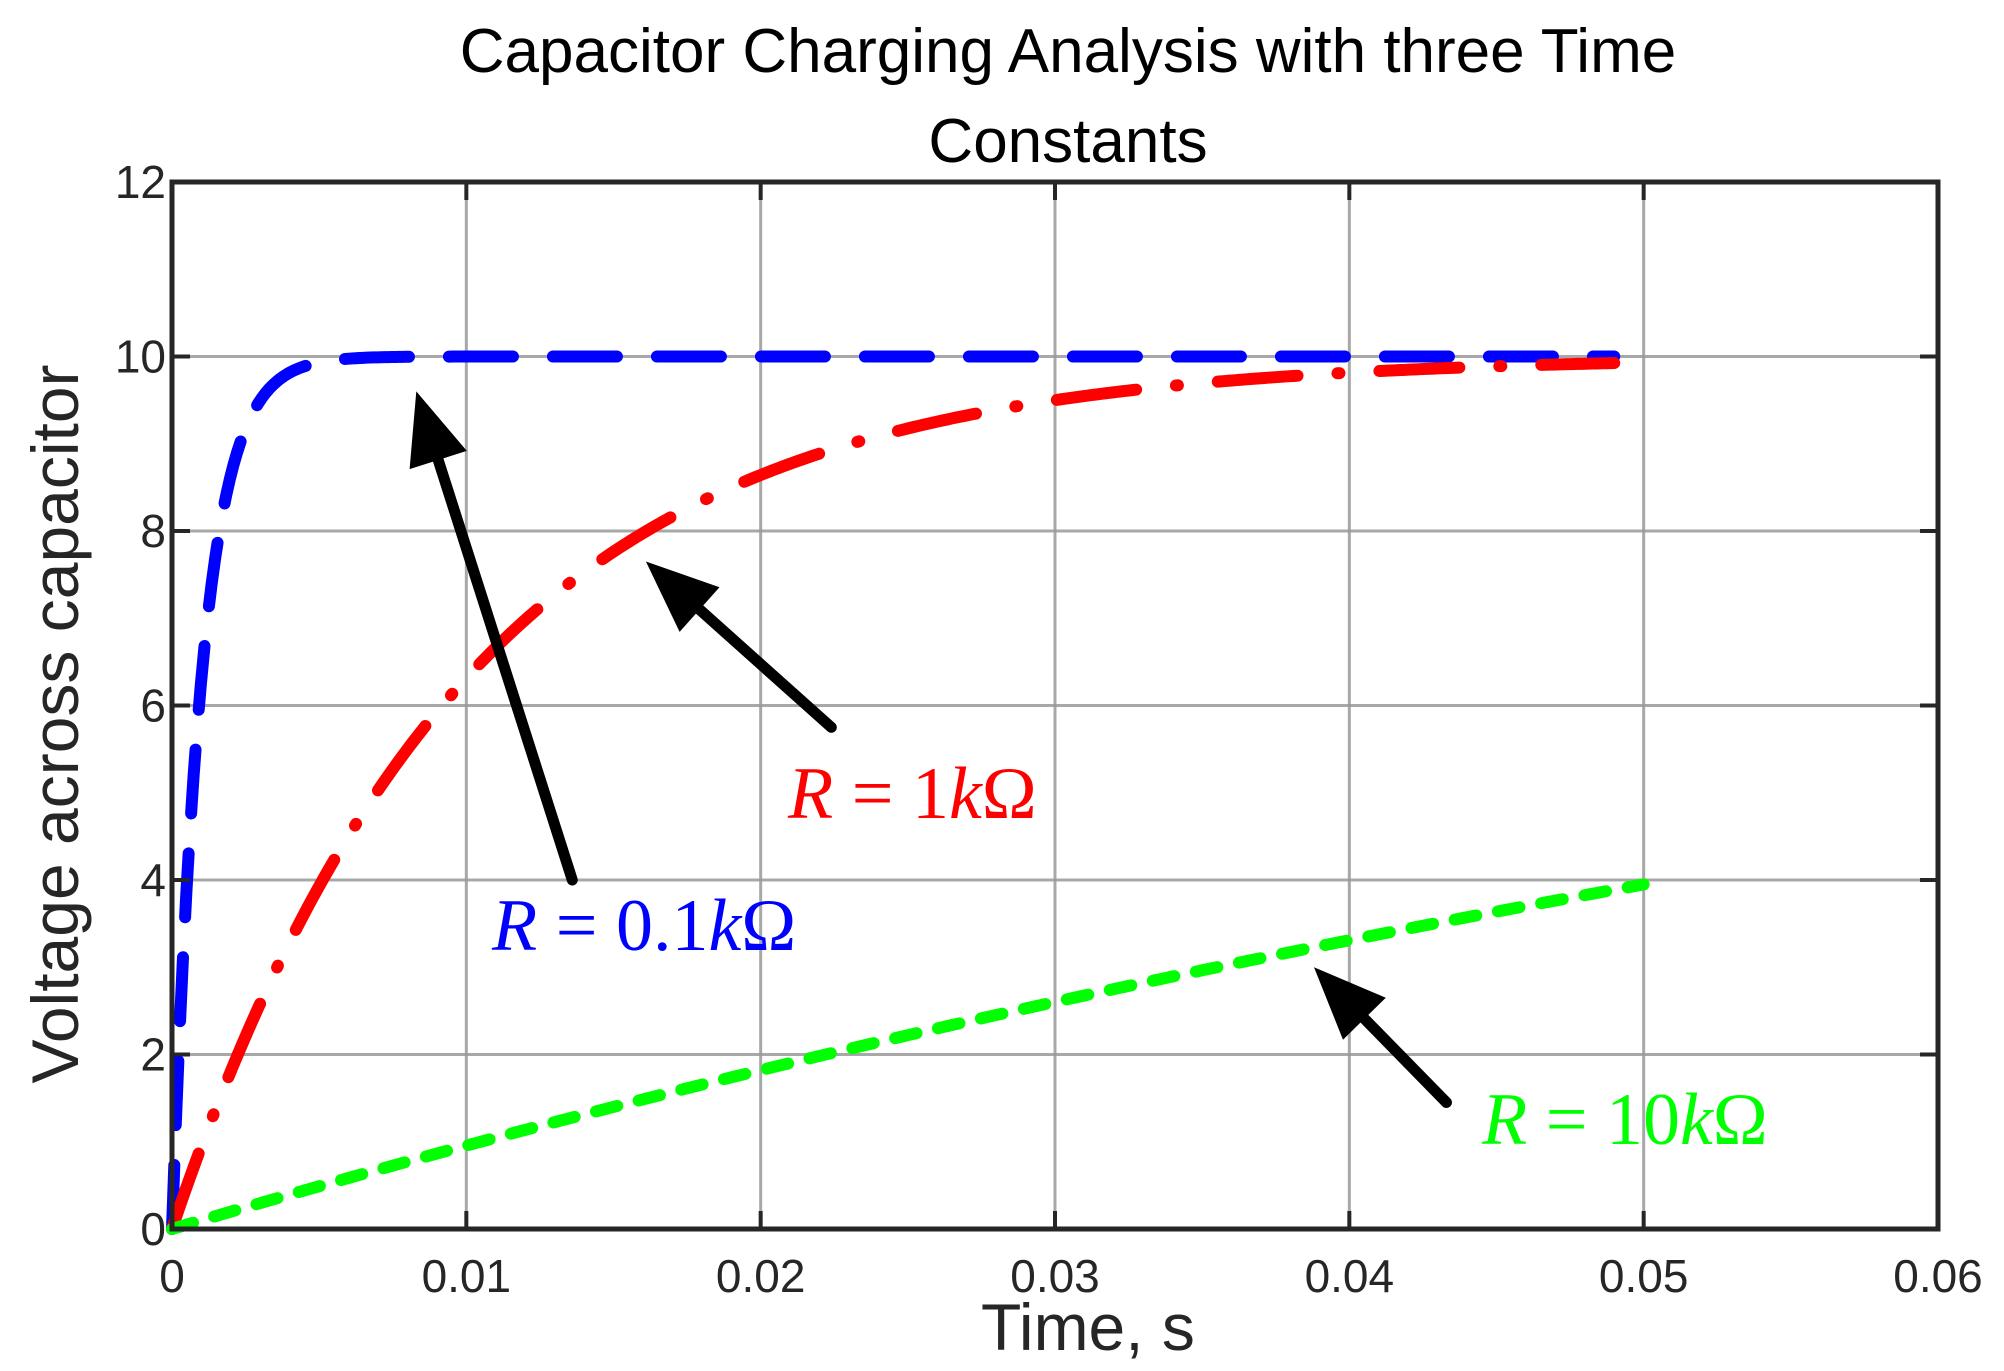  I want to click on annot-green-r: R, so click(1504, 1120).